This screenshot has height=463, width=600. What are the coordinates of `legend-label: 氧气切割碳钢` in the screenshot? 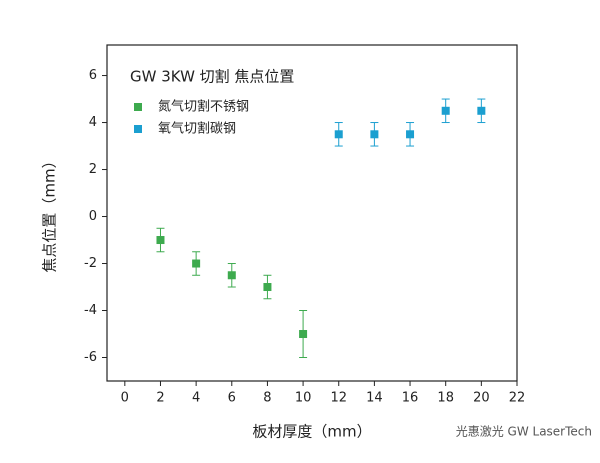 It's located at (197, 129).